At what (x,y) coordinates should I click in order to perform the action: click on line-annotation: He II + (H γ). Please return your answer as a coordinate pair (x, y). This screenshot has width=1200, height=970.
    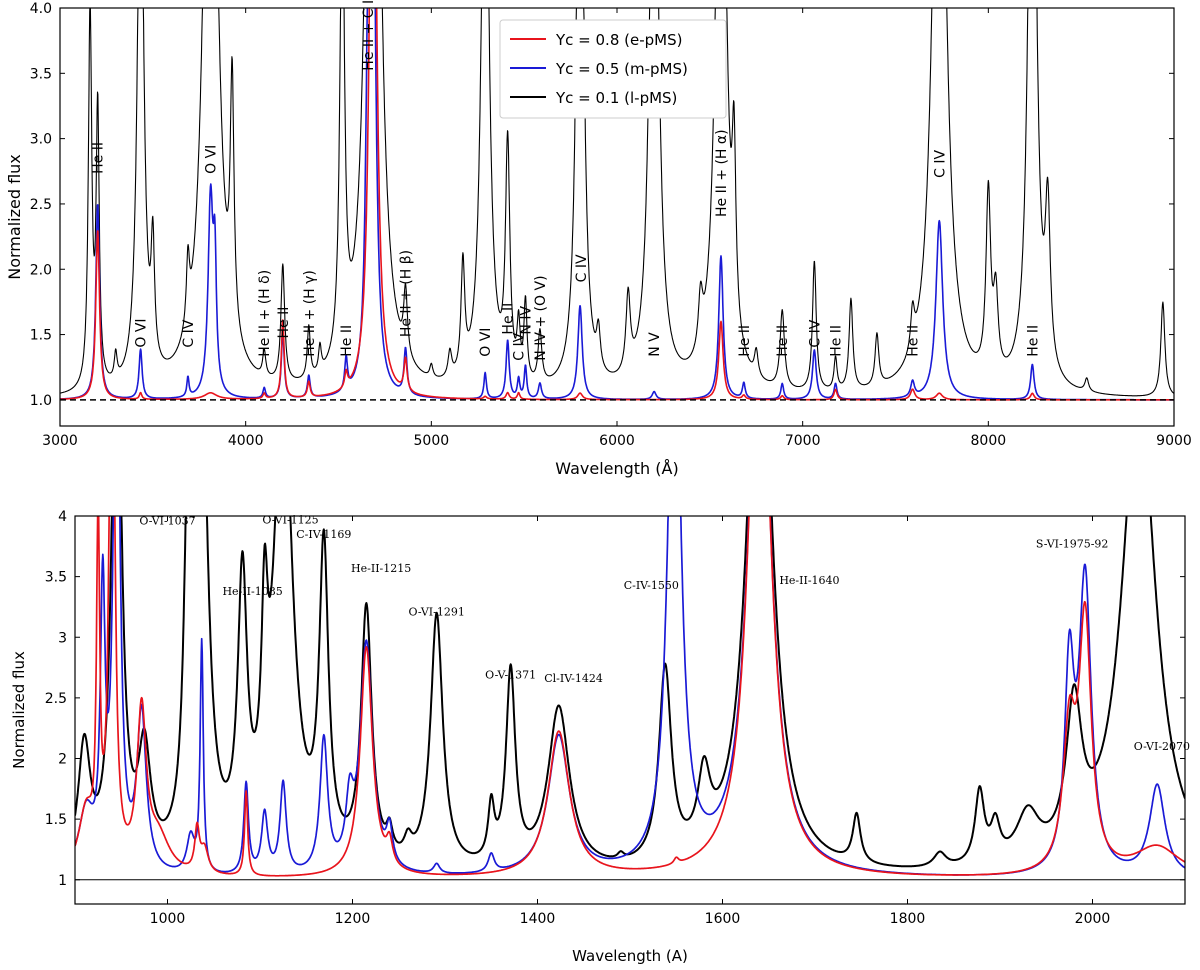
    Looking at the image, I should click on (310, 313).